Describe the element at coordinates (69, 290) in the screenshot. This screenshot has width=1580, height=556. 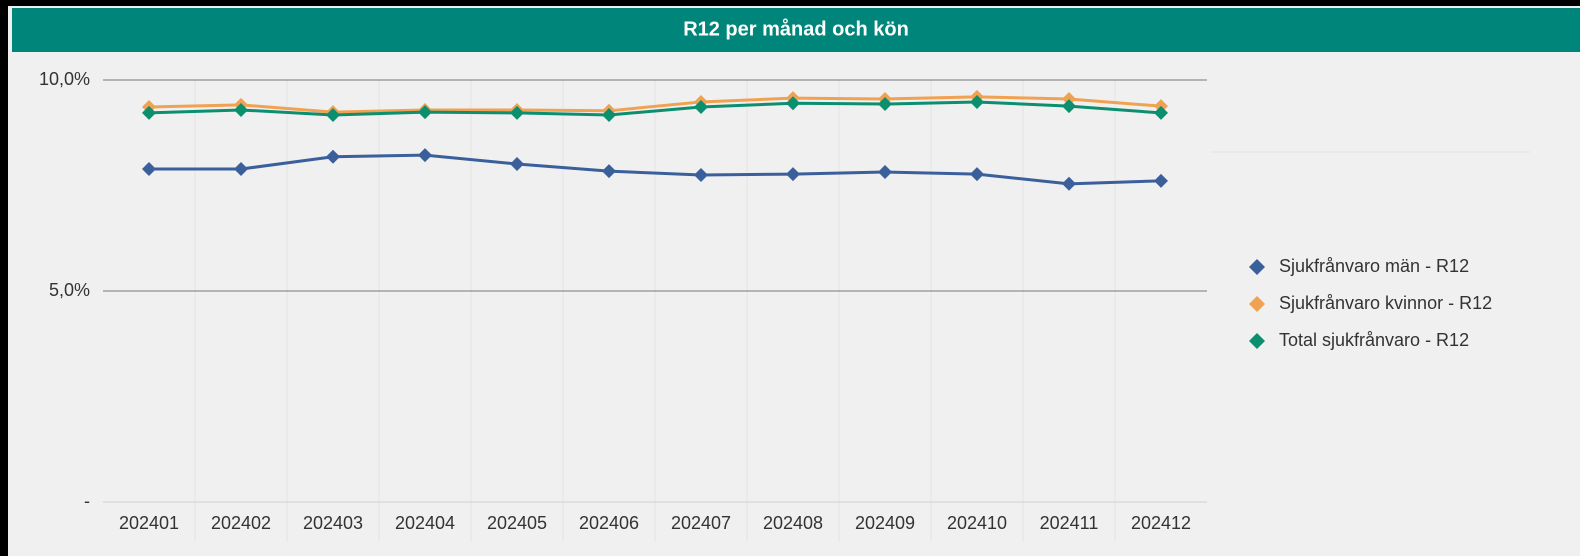
I see `y-tick-label: 5,0%` at that location.